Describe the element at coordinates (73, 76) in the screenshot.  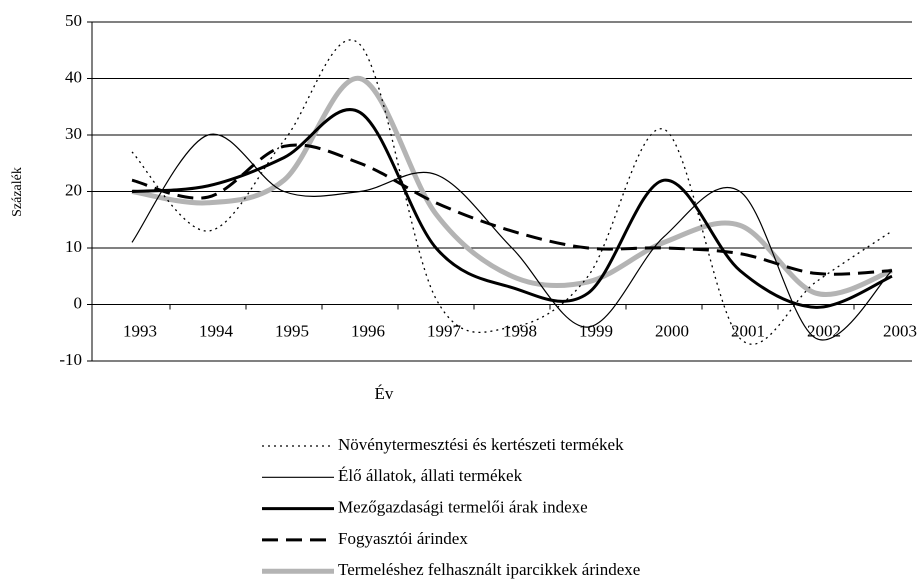
I see `y-tick-label: 40` at that location.